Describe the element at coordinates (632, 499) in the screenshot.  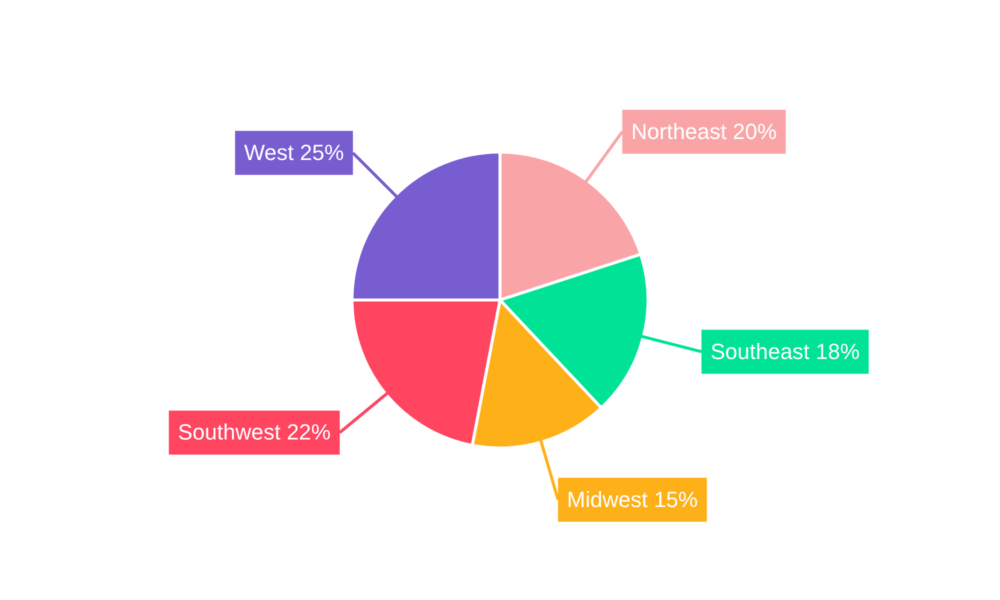
I see `slice-label: Midwest 15%` at that location.